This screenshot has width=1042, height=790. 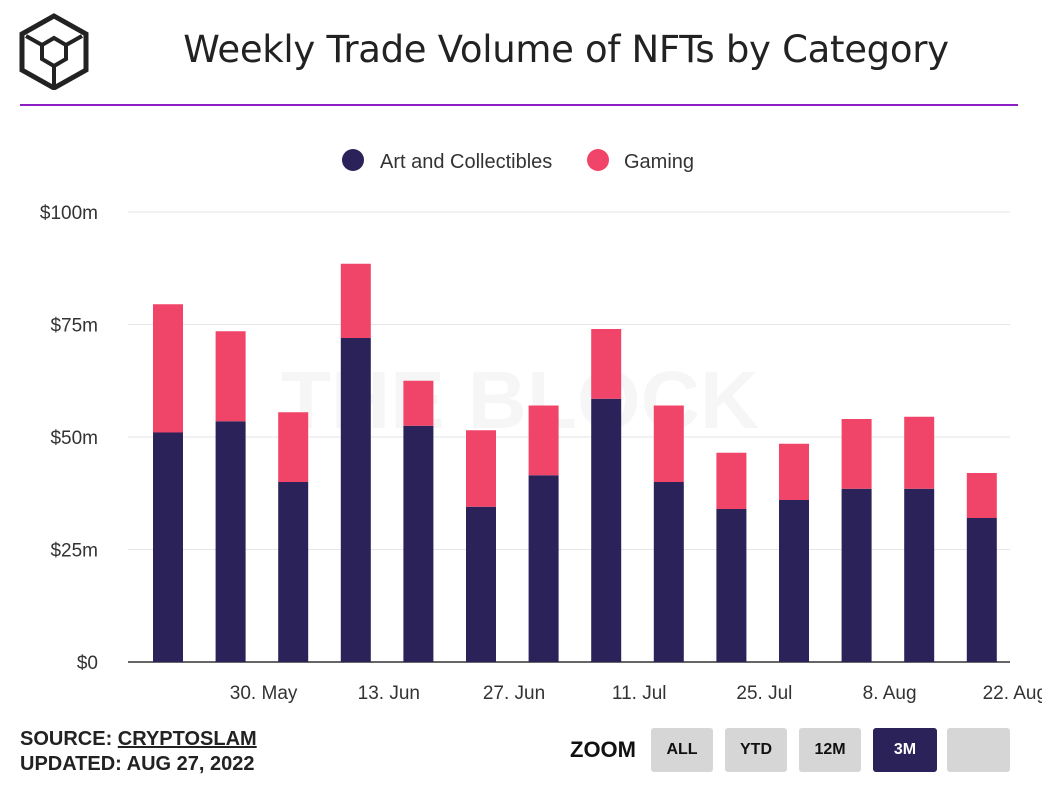 What do you see at coordinates (514, 693) in the screenshot?
I see `x-tick-label: 27. Jun` at bounding box center [514, 693].